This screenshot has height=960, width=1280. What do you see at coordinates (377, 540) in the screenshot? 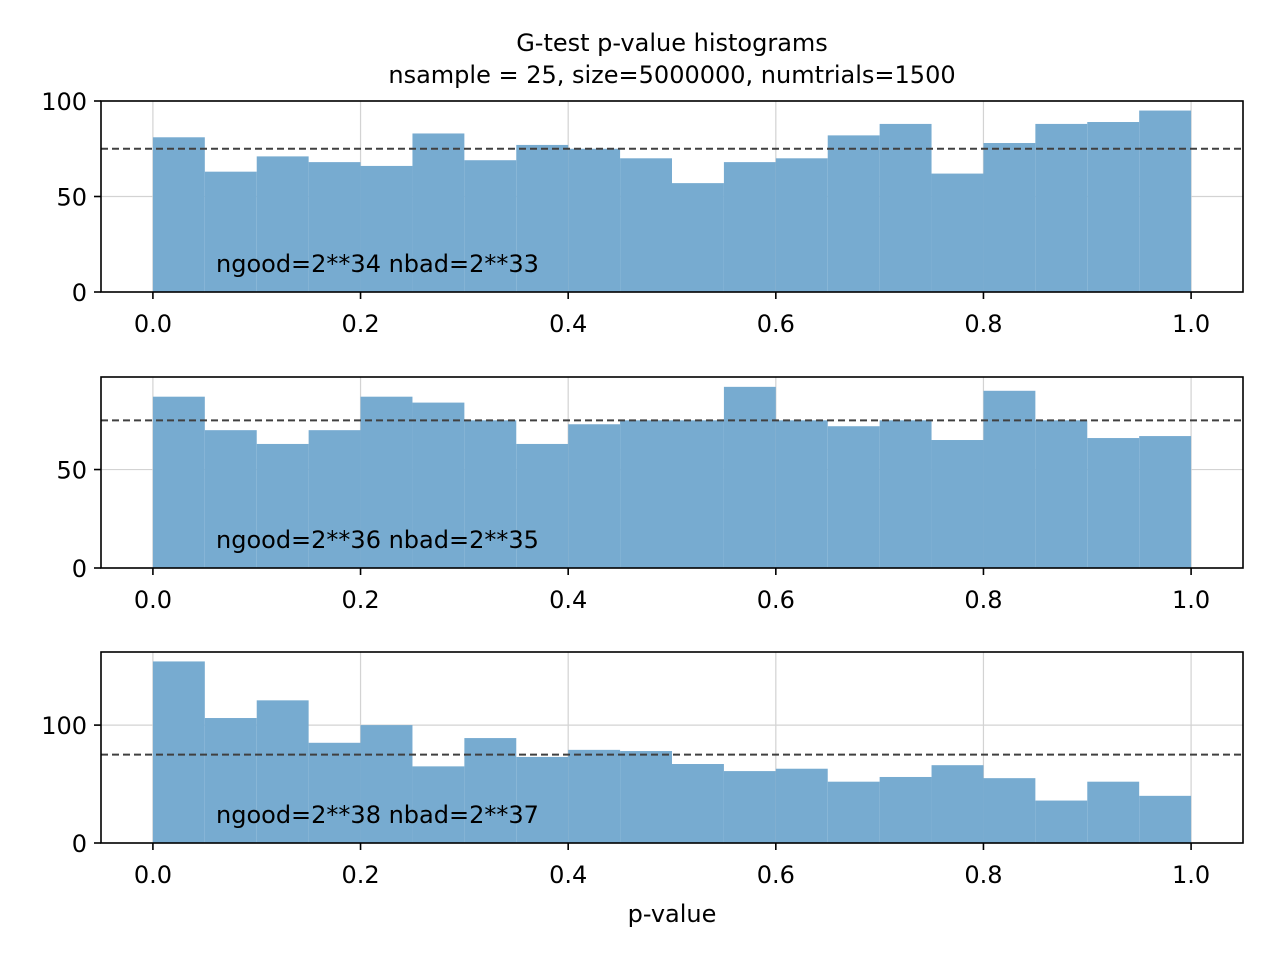
I see `panel-annotation: ngood=2**36 nbad=2**35` at bounding box center [377, 540].